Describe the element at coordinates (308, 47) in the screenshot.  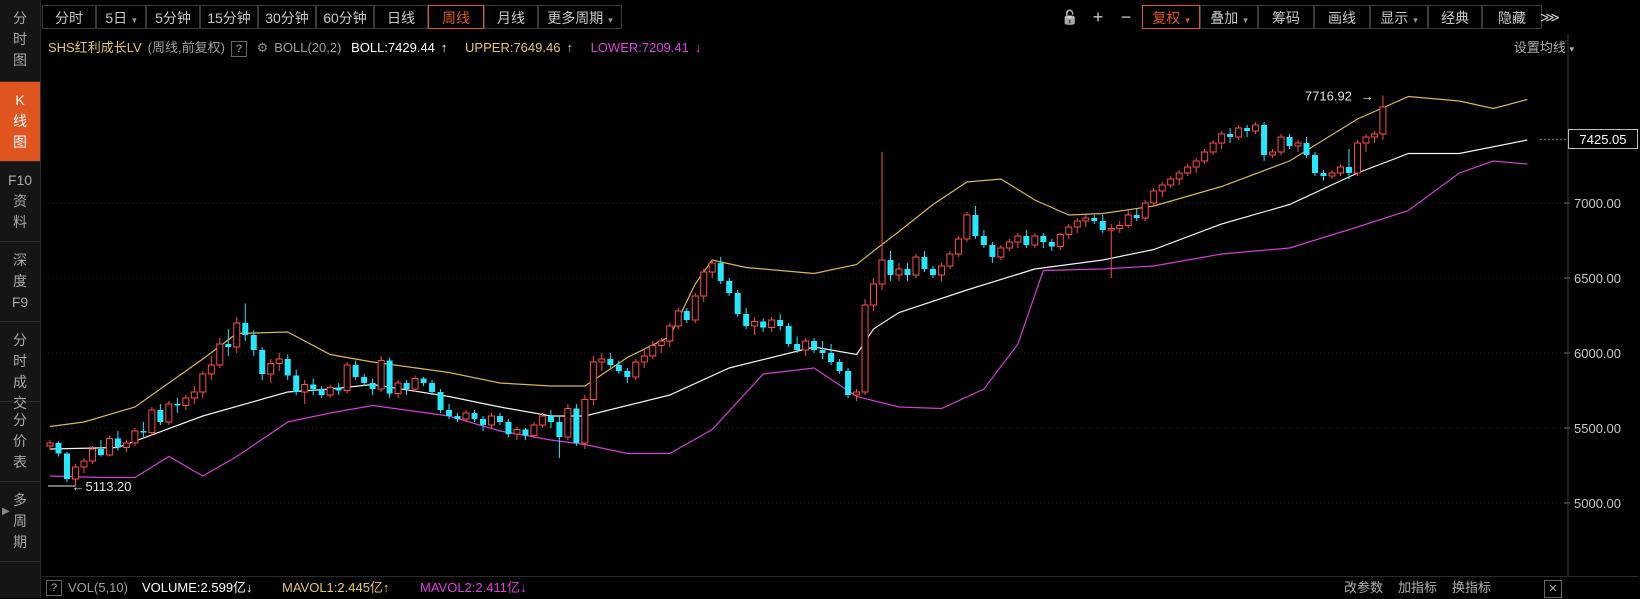
I see `boll-label: BOLL(20,2)` at that location.